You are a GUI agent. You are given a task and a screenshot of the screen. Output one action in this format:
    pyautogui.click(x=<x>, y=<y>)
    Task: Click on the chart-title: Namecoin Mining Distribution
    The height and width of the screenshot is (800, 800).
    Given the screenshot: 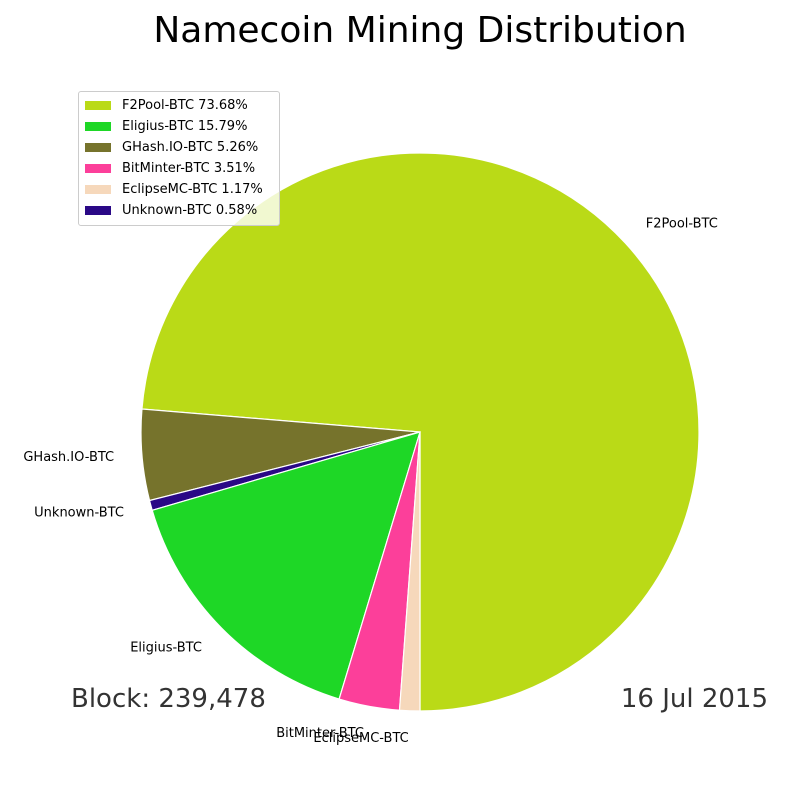 What is the action you would take?
    pyautogui.click(x=420, y=30)
    